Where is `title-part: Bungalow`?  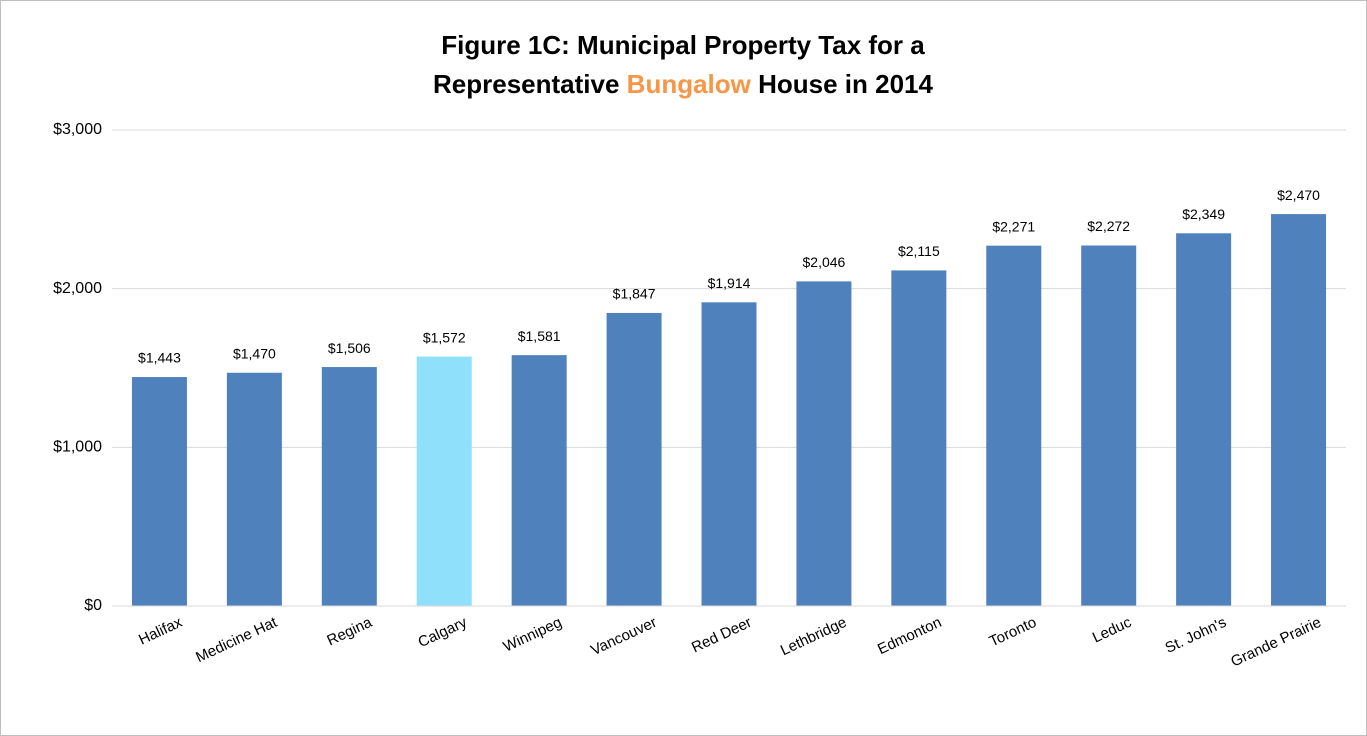
title-part: Bungalow is located at coordinates (689, 84).